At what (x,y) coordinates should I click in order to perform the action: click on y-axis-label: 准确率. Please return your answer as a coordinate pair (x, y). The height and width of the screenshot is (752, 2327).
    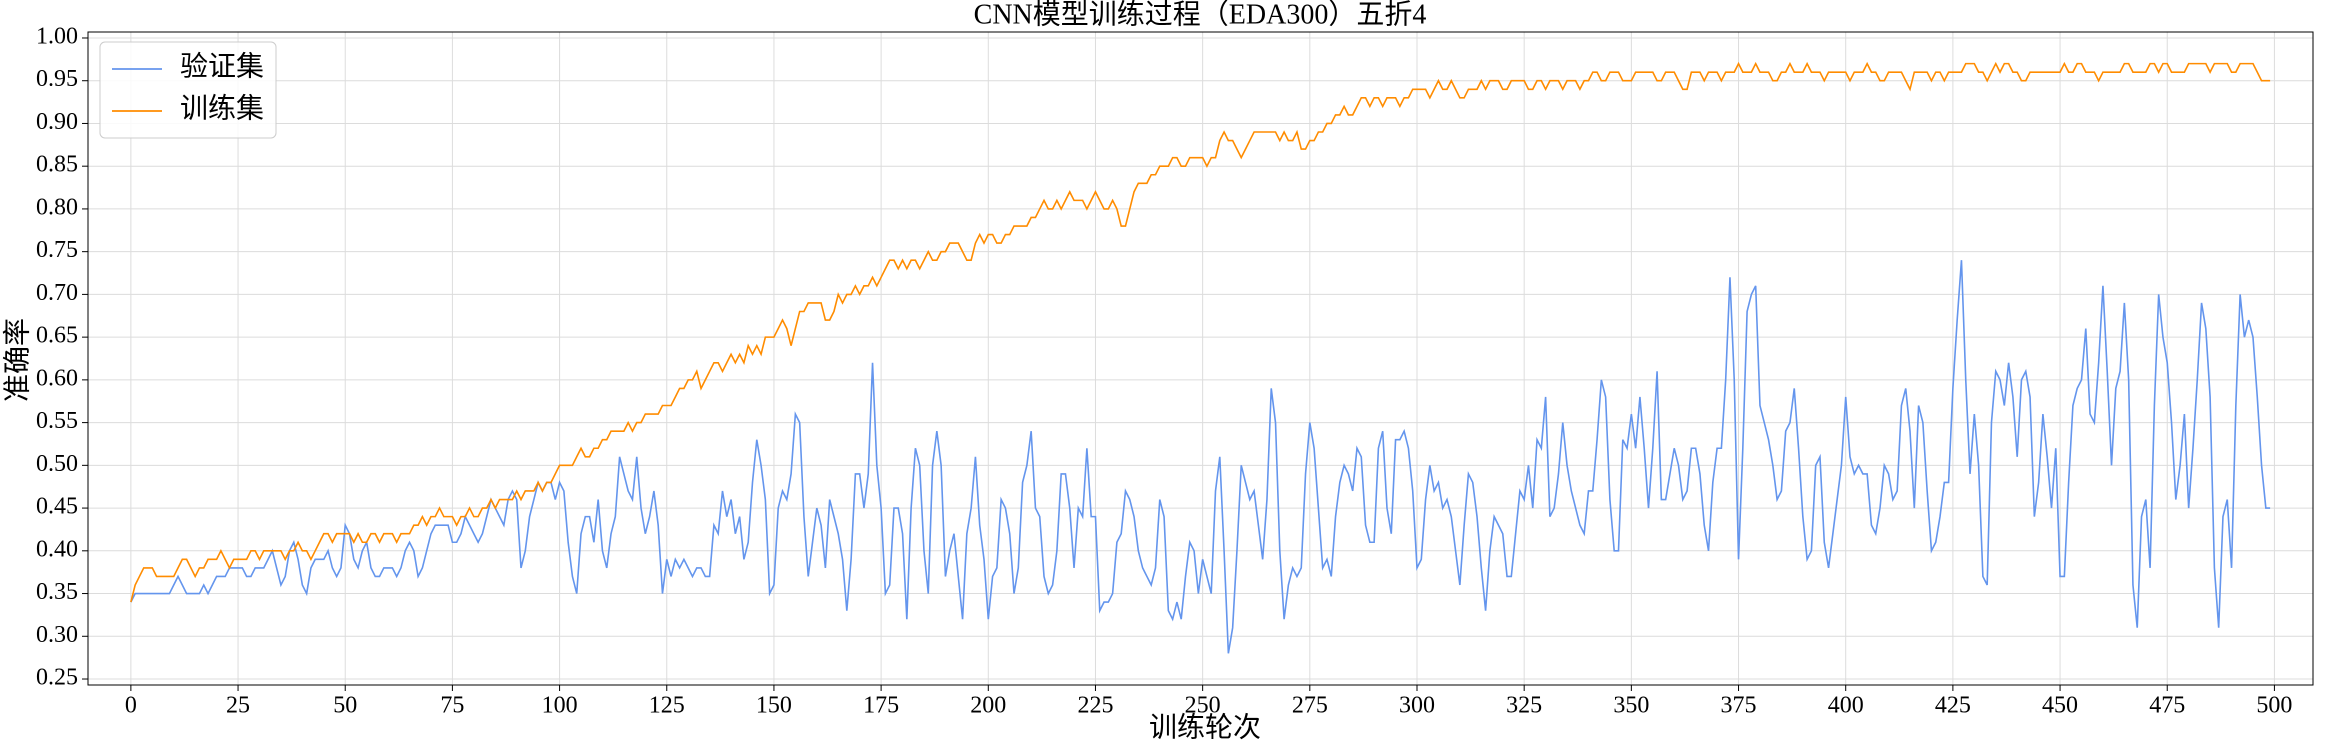
    Looking at the image, I should click on (17, 360).